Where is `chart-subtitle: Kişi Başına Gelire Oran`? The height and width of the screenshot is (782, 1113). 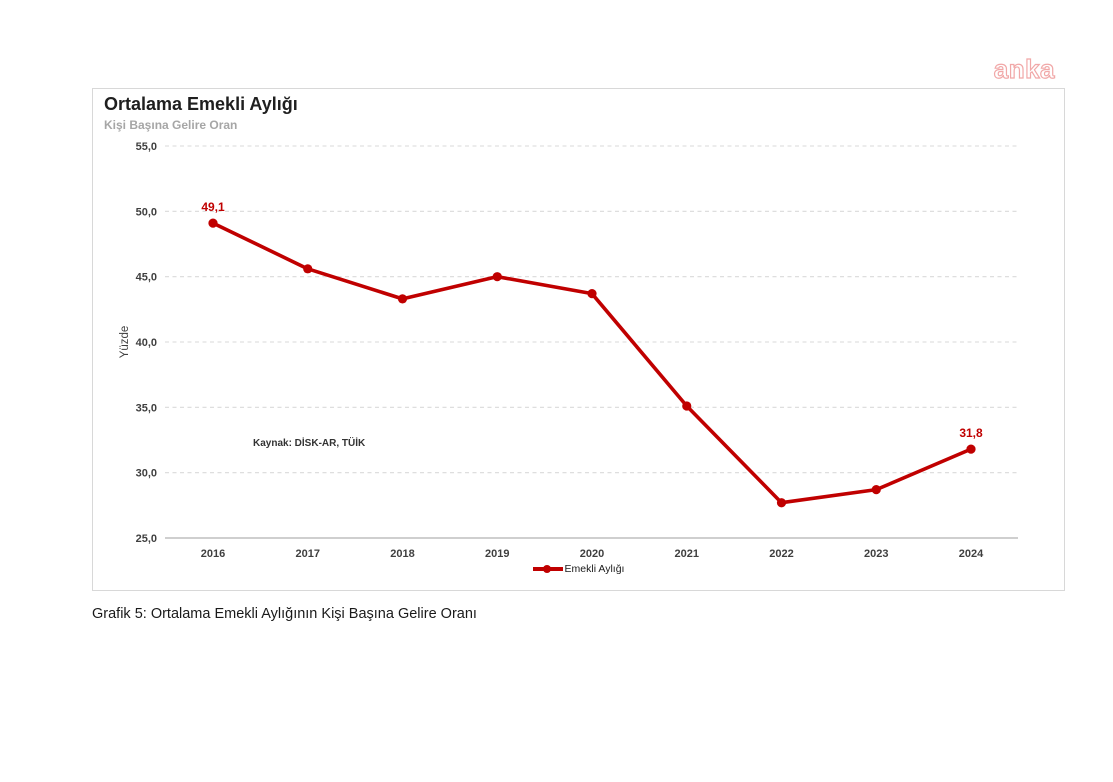
chart-subtitle: Kişi Başına Gelire Oran is located at coordinates (171, 125).